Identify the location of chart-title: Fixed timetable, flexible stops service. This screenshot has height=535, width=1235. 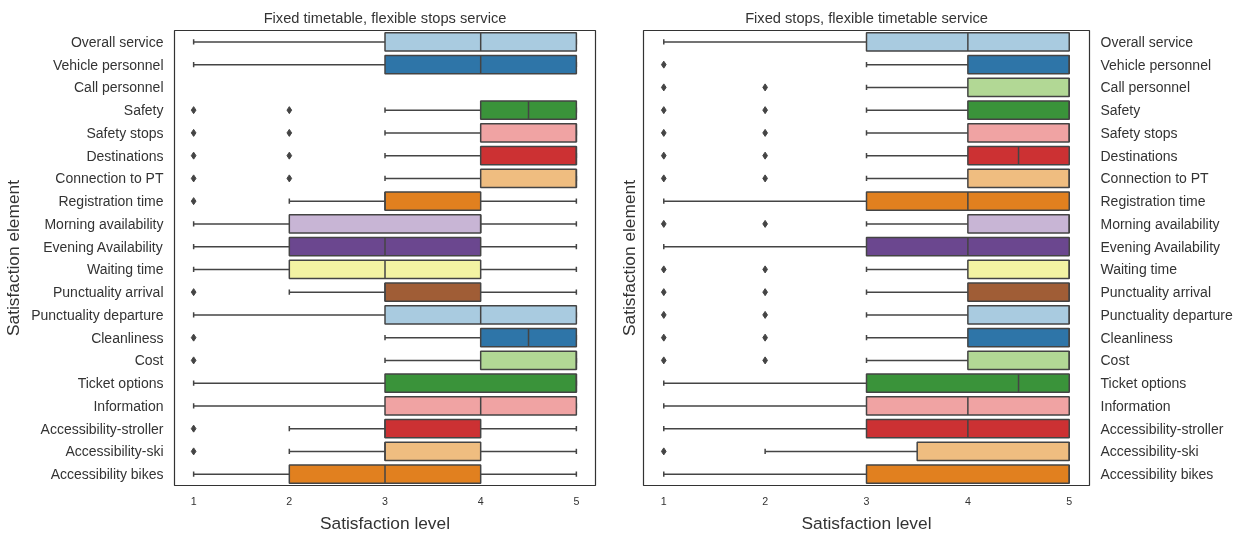
(385, 17).